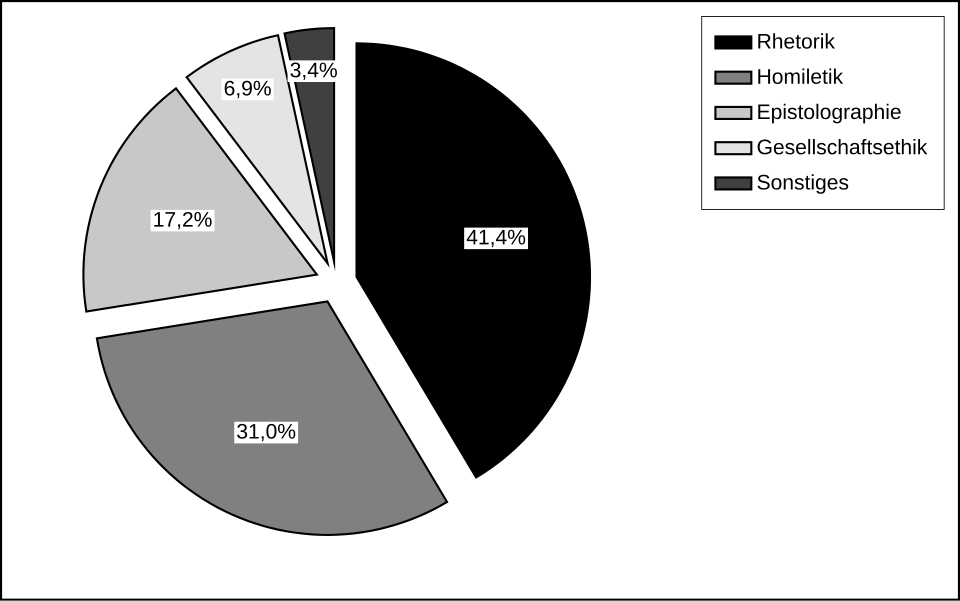  What do you see at coordinates (803, 184) in the screenshot?
I see `legend-label: Sonstiges` at bounding box center [803, 184].